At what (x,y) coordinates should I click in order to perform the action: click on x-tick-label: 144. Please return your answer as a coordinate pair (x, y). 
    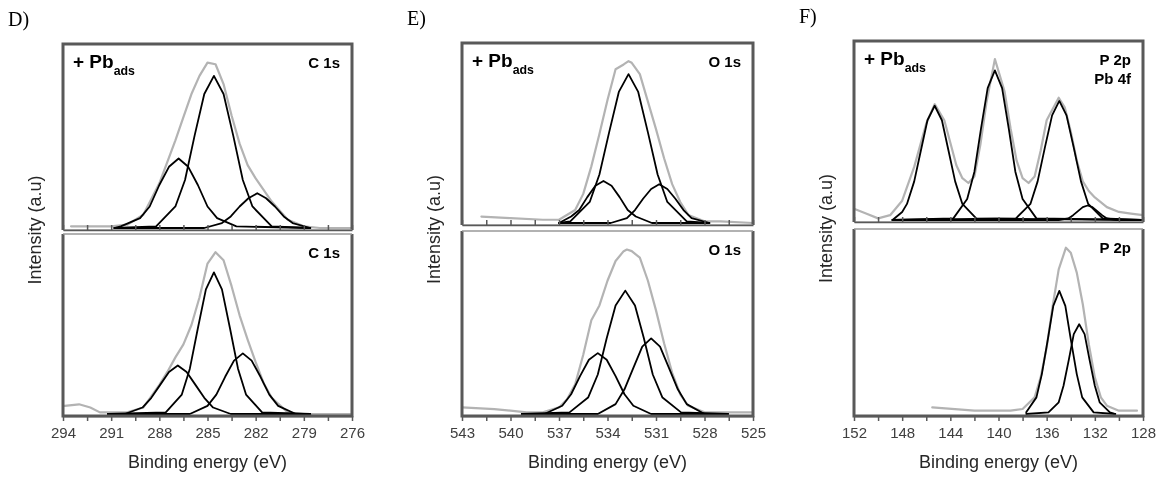
    Looking at the image, I should click on (951, 432).